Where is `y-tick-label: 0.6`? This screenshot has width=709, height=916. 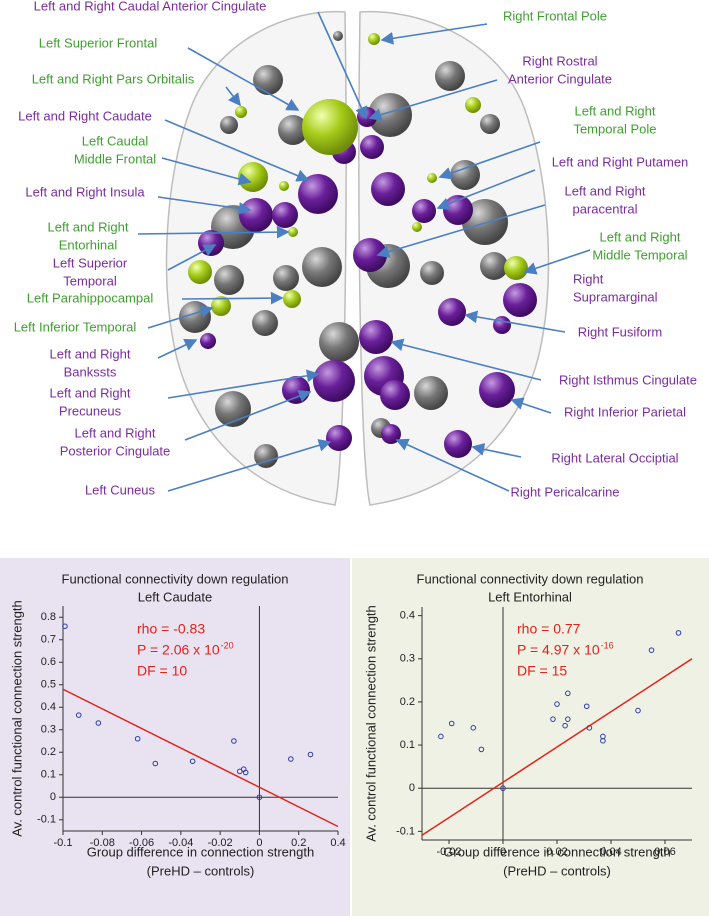
y-tick-label: 0.6 is located at coordinates (48, 662).